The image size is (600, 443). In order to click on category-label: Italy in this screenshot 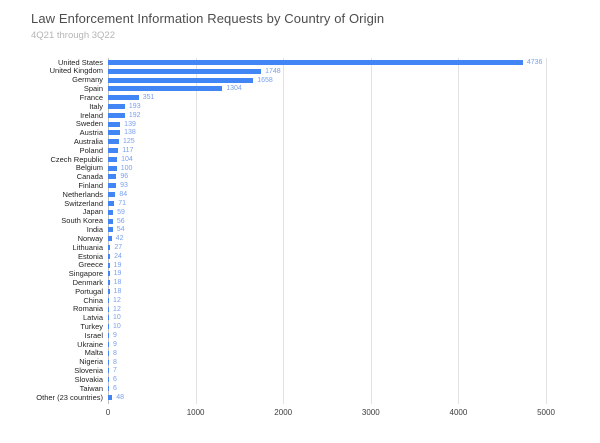, I will do `click(96, 106)`.